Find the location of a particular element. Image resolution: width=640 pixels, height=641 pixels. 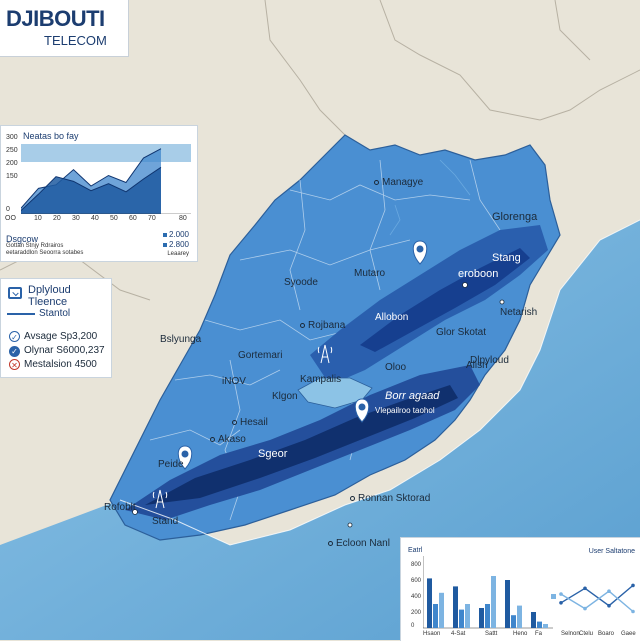

x-tick-label: Selnon is located at coordinates (570, 634).